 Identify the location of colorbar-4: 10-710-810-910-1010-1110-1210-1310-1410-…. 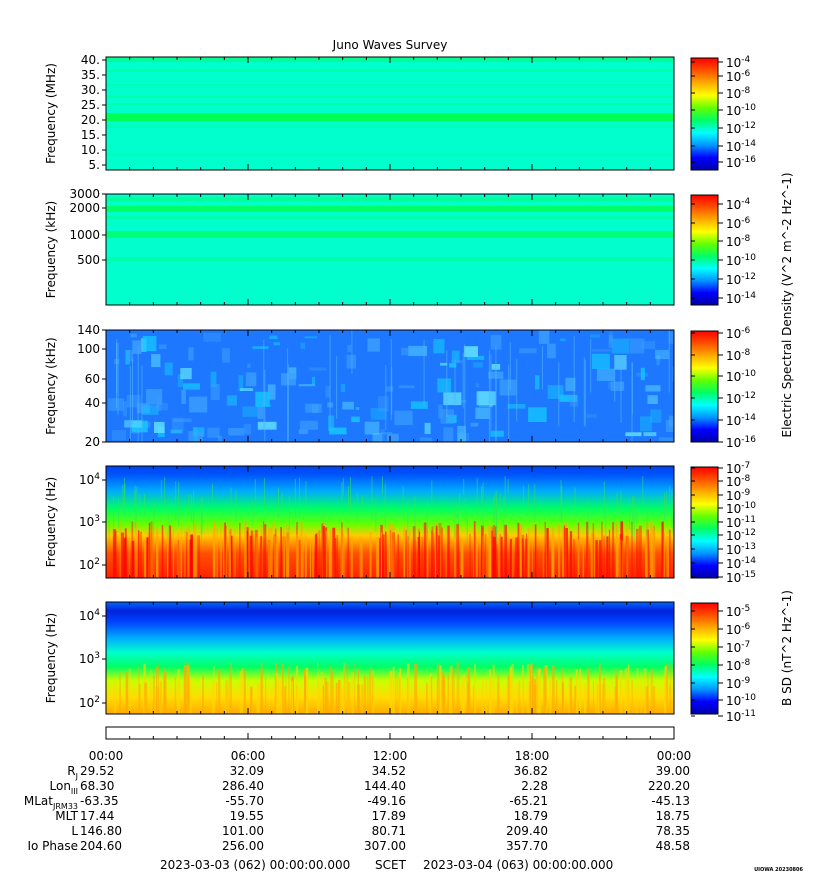
(723, 523).